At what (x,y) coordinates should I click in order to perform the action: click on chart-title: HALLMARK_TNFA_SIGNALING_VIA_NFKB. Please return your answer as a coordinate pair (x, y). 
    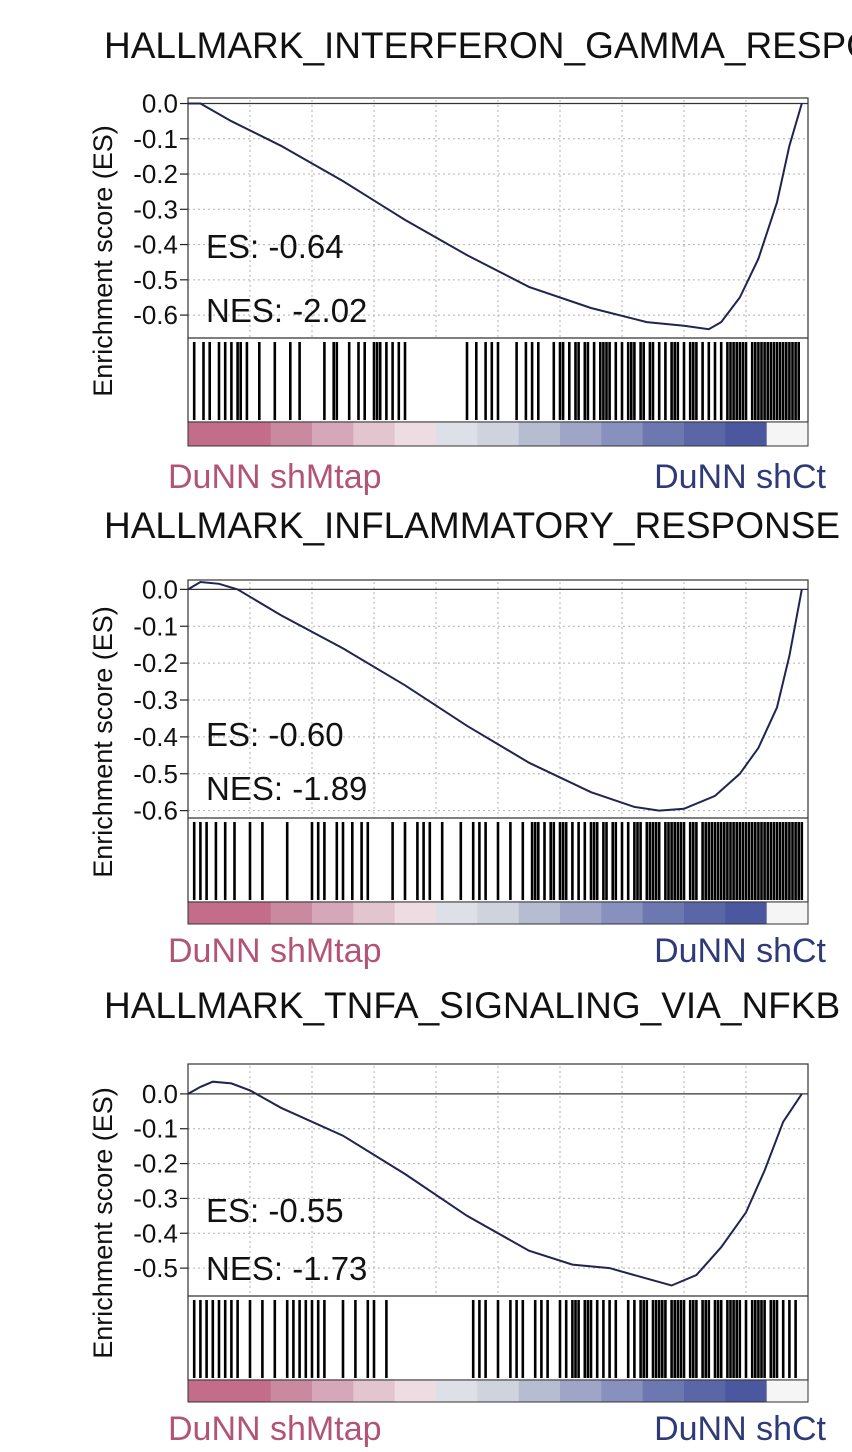
    Looking at the image, I should click on (472, 1005).